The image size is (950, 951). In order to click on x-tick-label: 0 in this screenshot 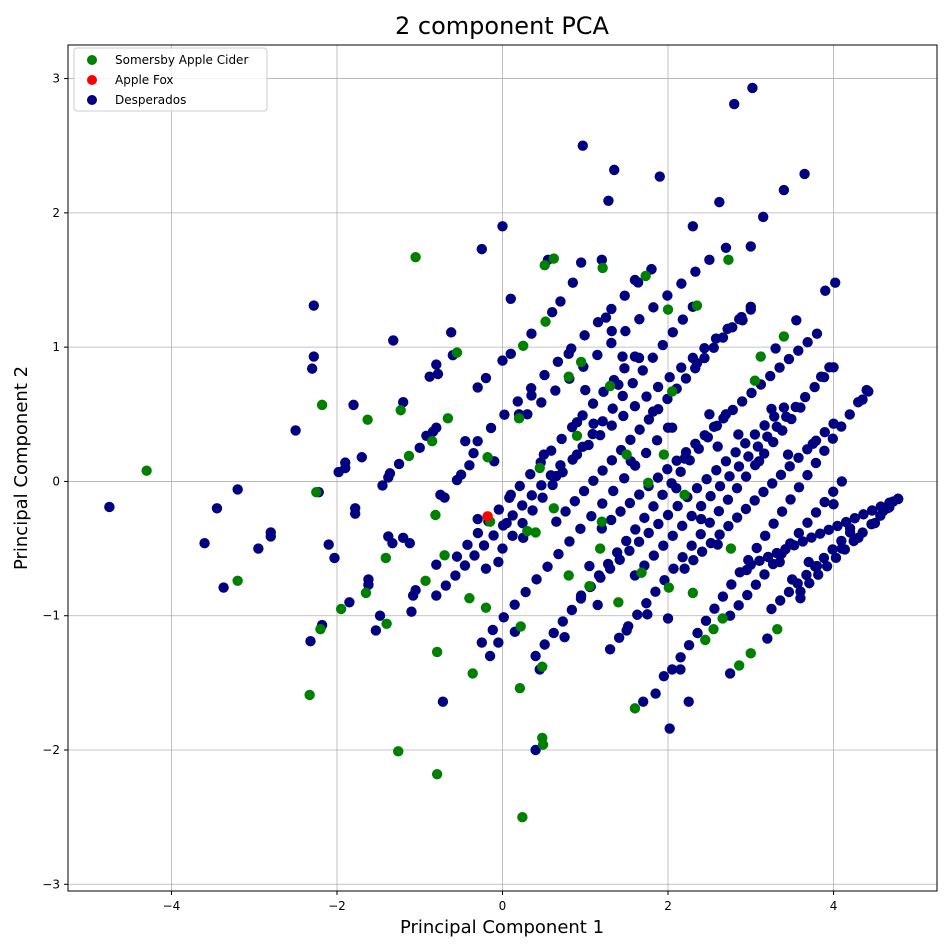, I will do `click(503, 906)`.